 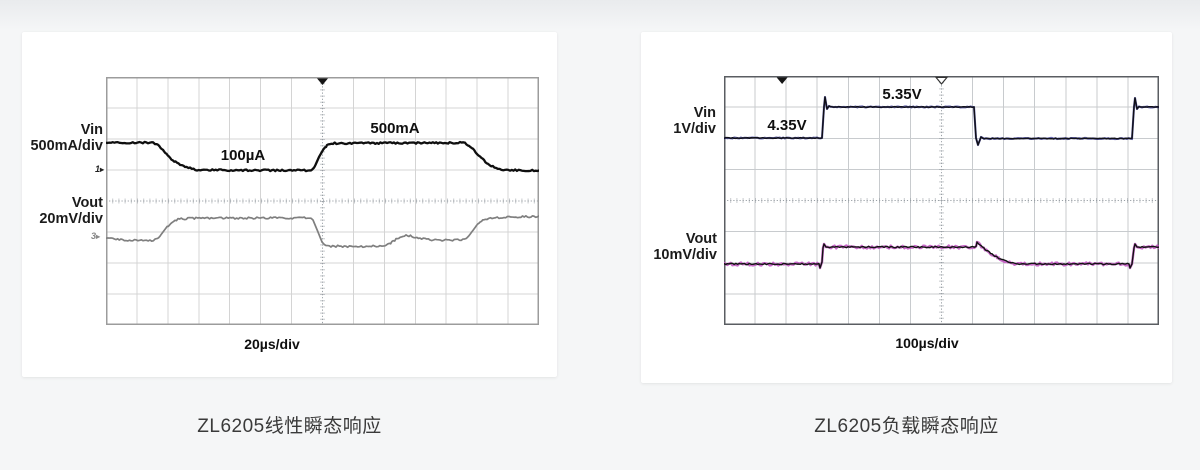 What do you see at coordinates (395, 128) in the screenshot?
I see `annotation-500mA: 500mA` at bounding box center [395, 128].